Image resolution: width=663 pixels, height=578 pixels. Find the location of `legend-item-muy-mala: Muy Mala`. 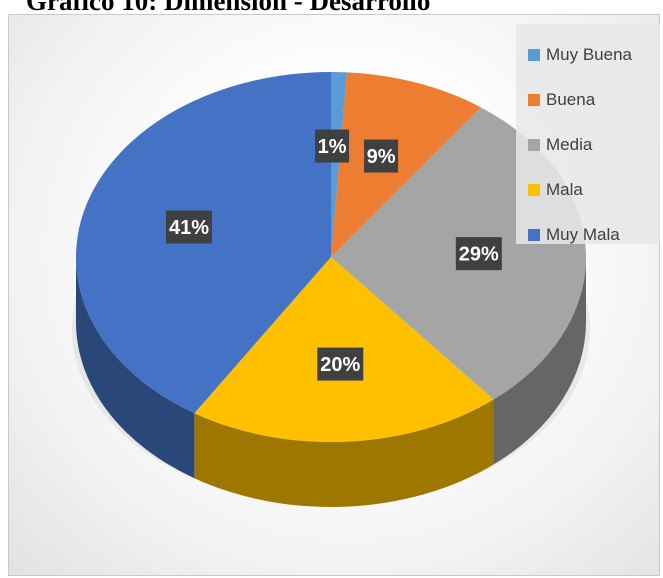

legend-item-muy-mala: Muy Mala is located at coordinates (588, 234).